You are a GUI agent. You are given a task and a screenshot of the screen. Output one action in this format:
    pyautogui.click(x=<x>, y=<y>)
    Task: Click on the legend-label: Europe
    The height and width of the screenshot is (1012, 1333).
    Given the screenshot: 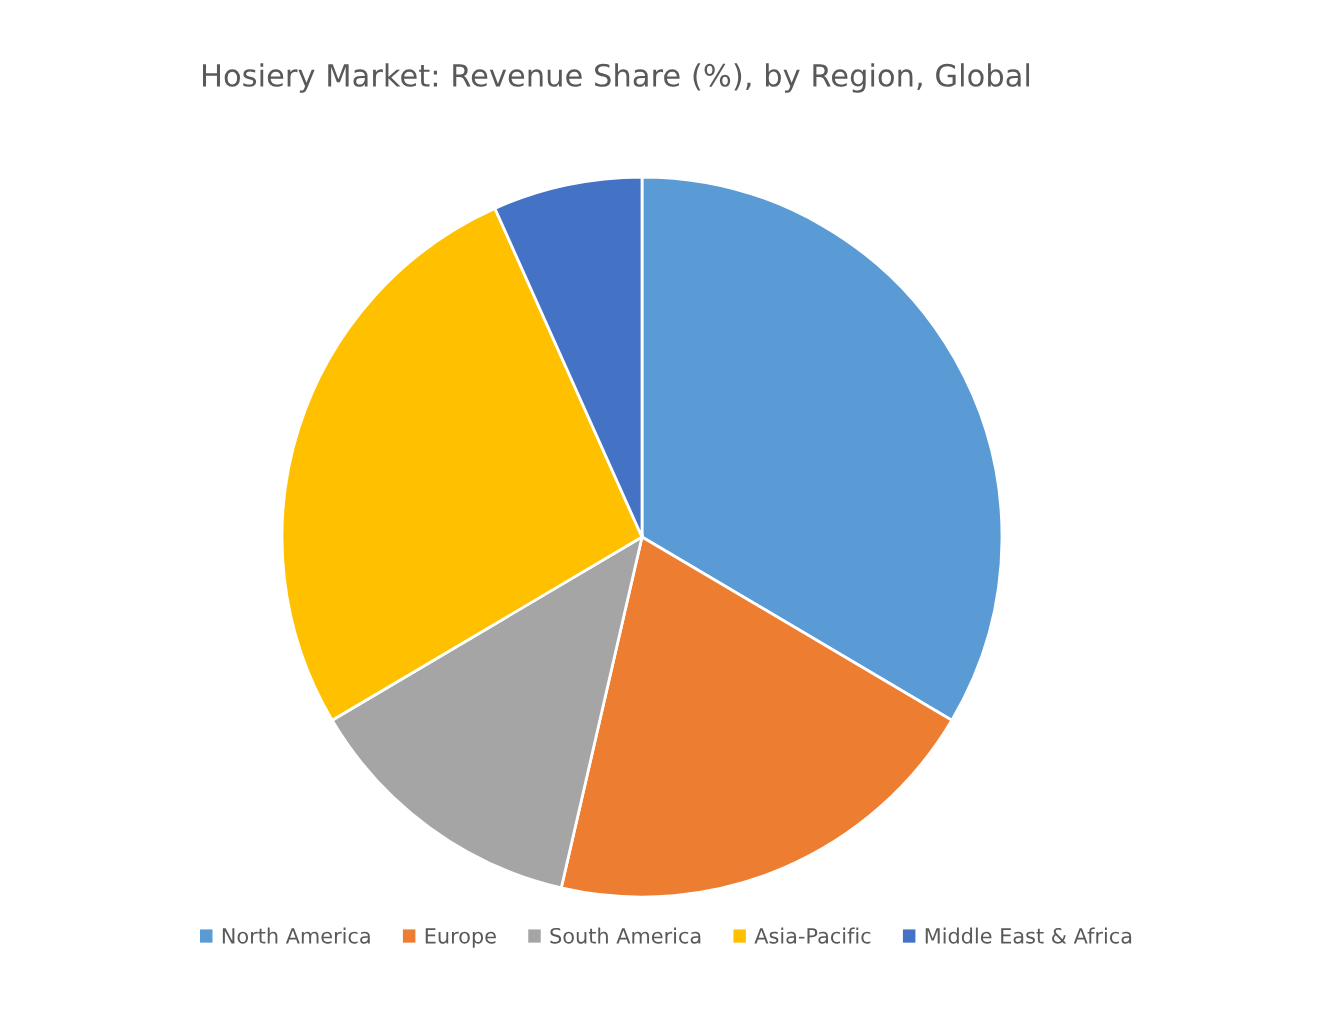 What is the action you would take?
    pyautogui.click(x=460, y=938)
    